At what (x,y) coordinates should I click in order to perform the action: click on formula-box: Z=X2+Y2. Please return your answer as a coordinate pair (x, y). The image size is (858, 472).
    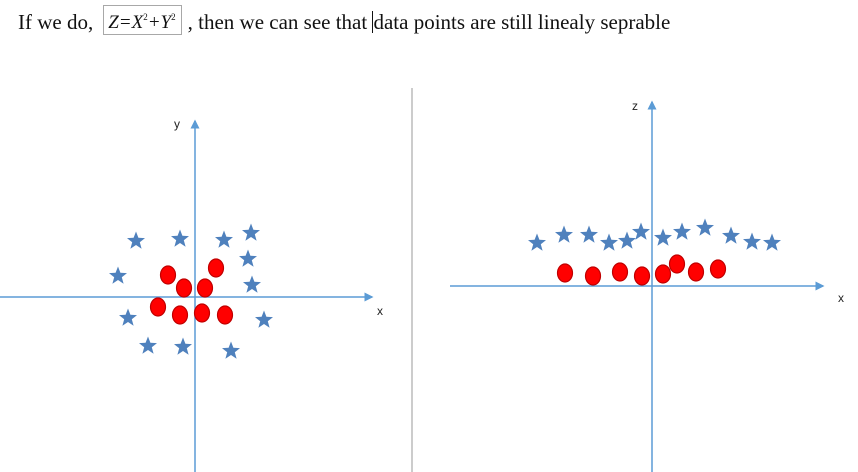
    Looking at the image, I should click on (142, 20).